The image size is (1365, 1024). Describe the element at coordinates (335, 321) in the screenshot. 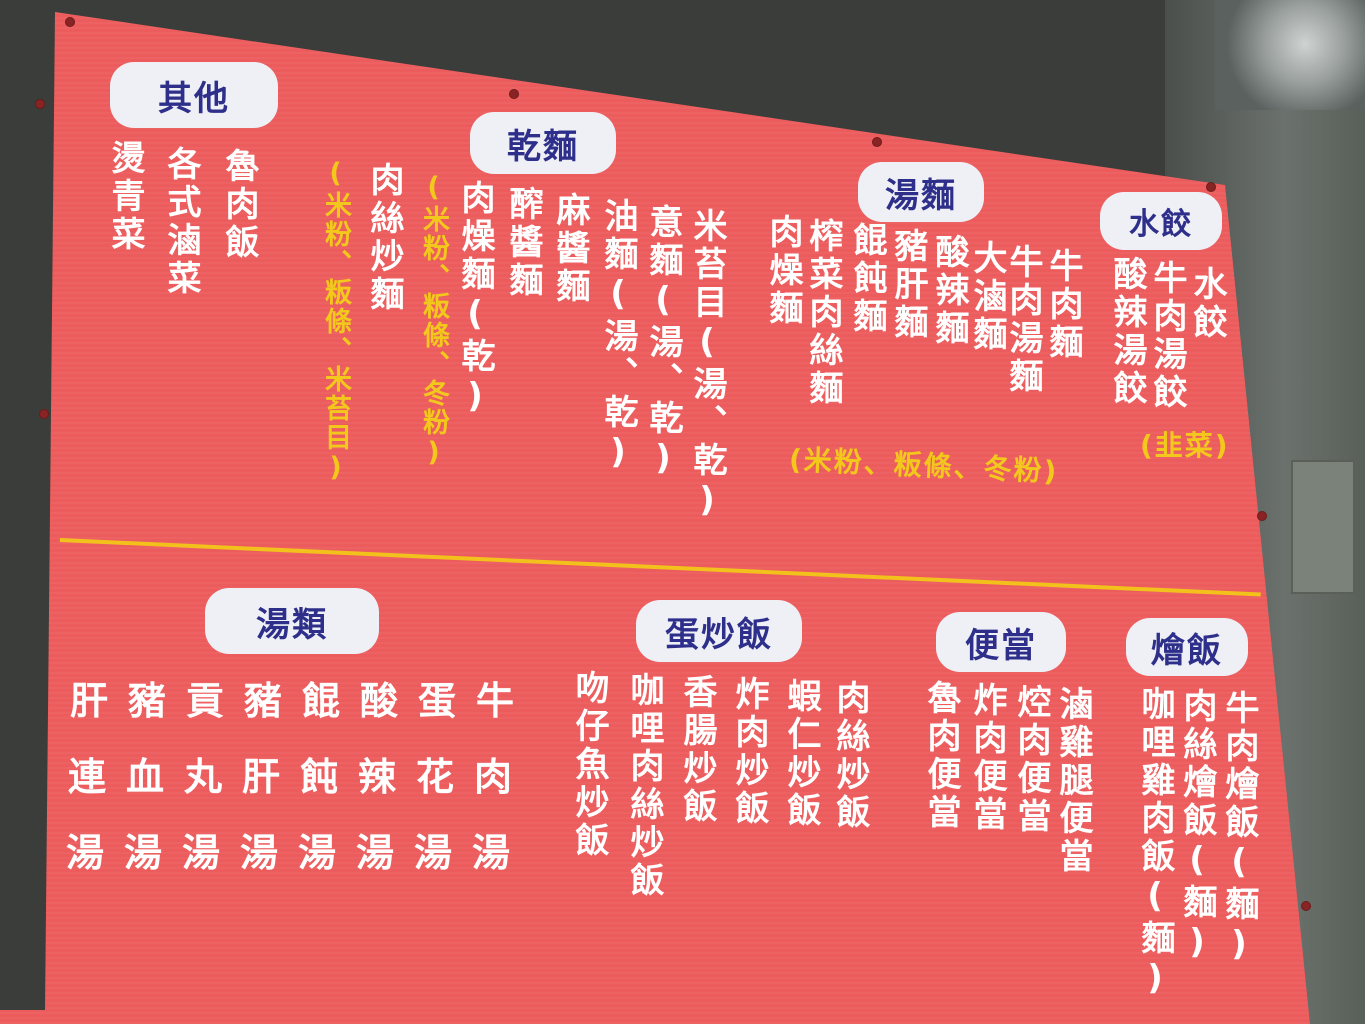

I see `menu-note: (米粉、粄條、米苔目)` at that location.